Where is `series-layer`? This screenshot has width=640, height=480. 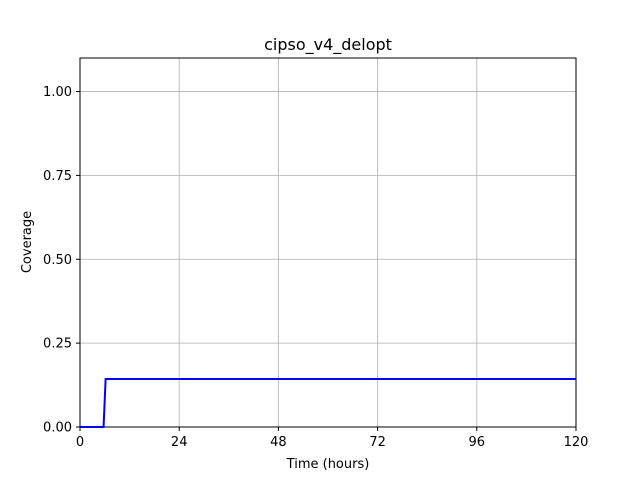
series-layer is located at coordinates (328, 403).